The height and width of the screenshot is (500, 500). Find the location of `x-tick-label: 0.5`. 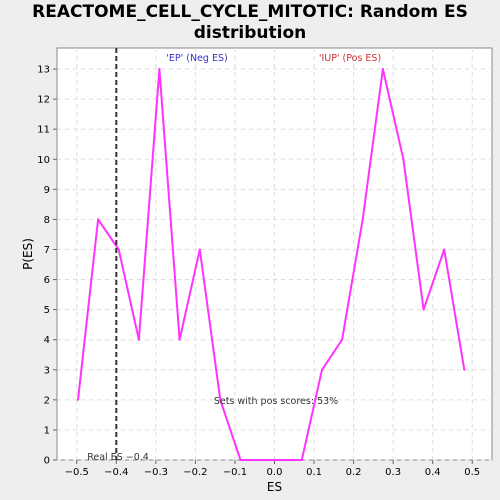

x-tick-label: 0.5 is located at coordinates (472, 472).